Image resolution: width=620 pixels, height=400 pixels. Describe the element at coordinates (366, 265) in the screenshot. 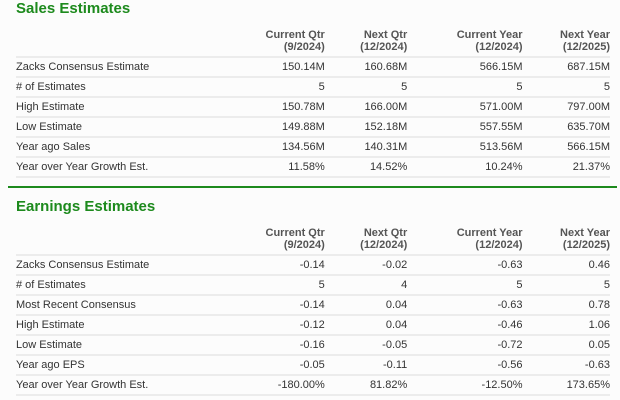

I see `cell-value: -0.02` at that location.